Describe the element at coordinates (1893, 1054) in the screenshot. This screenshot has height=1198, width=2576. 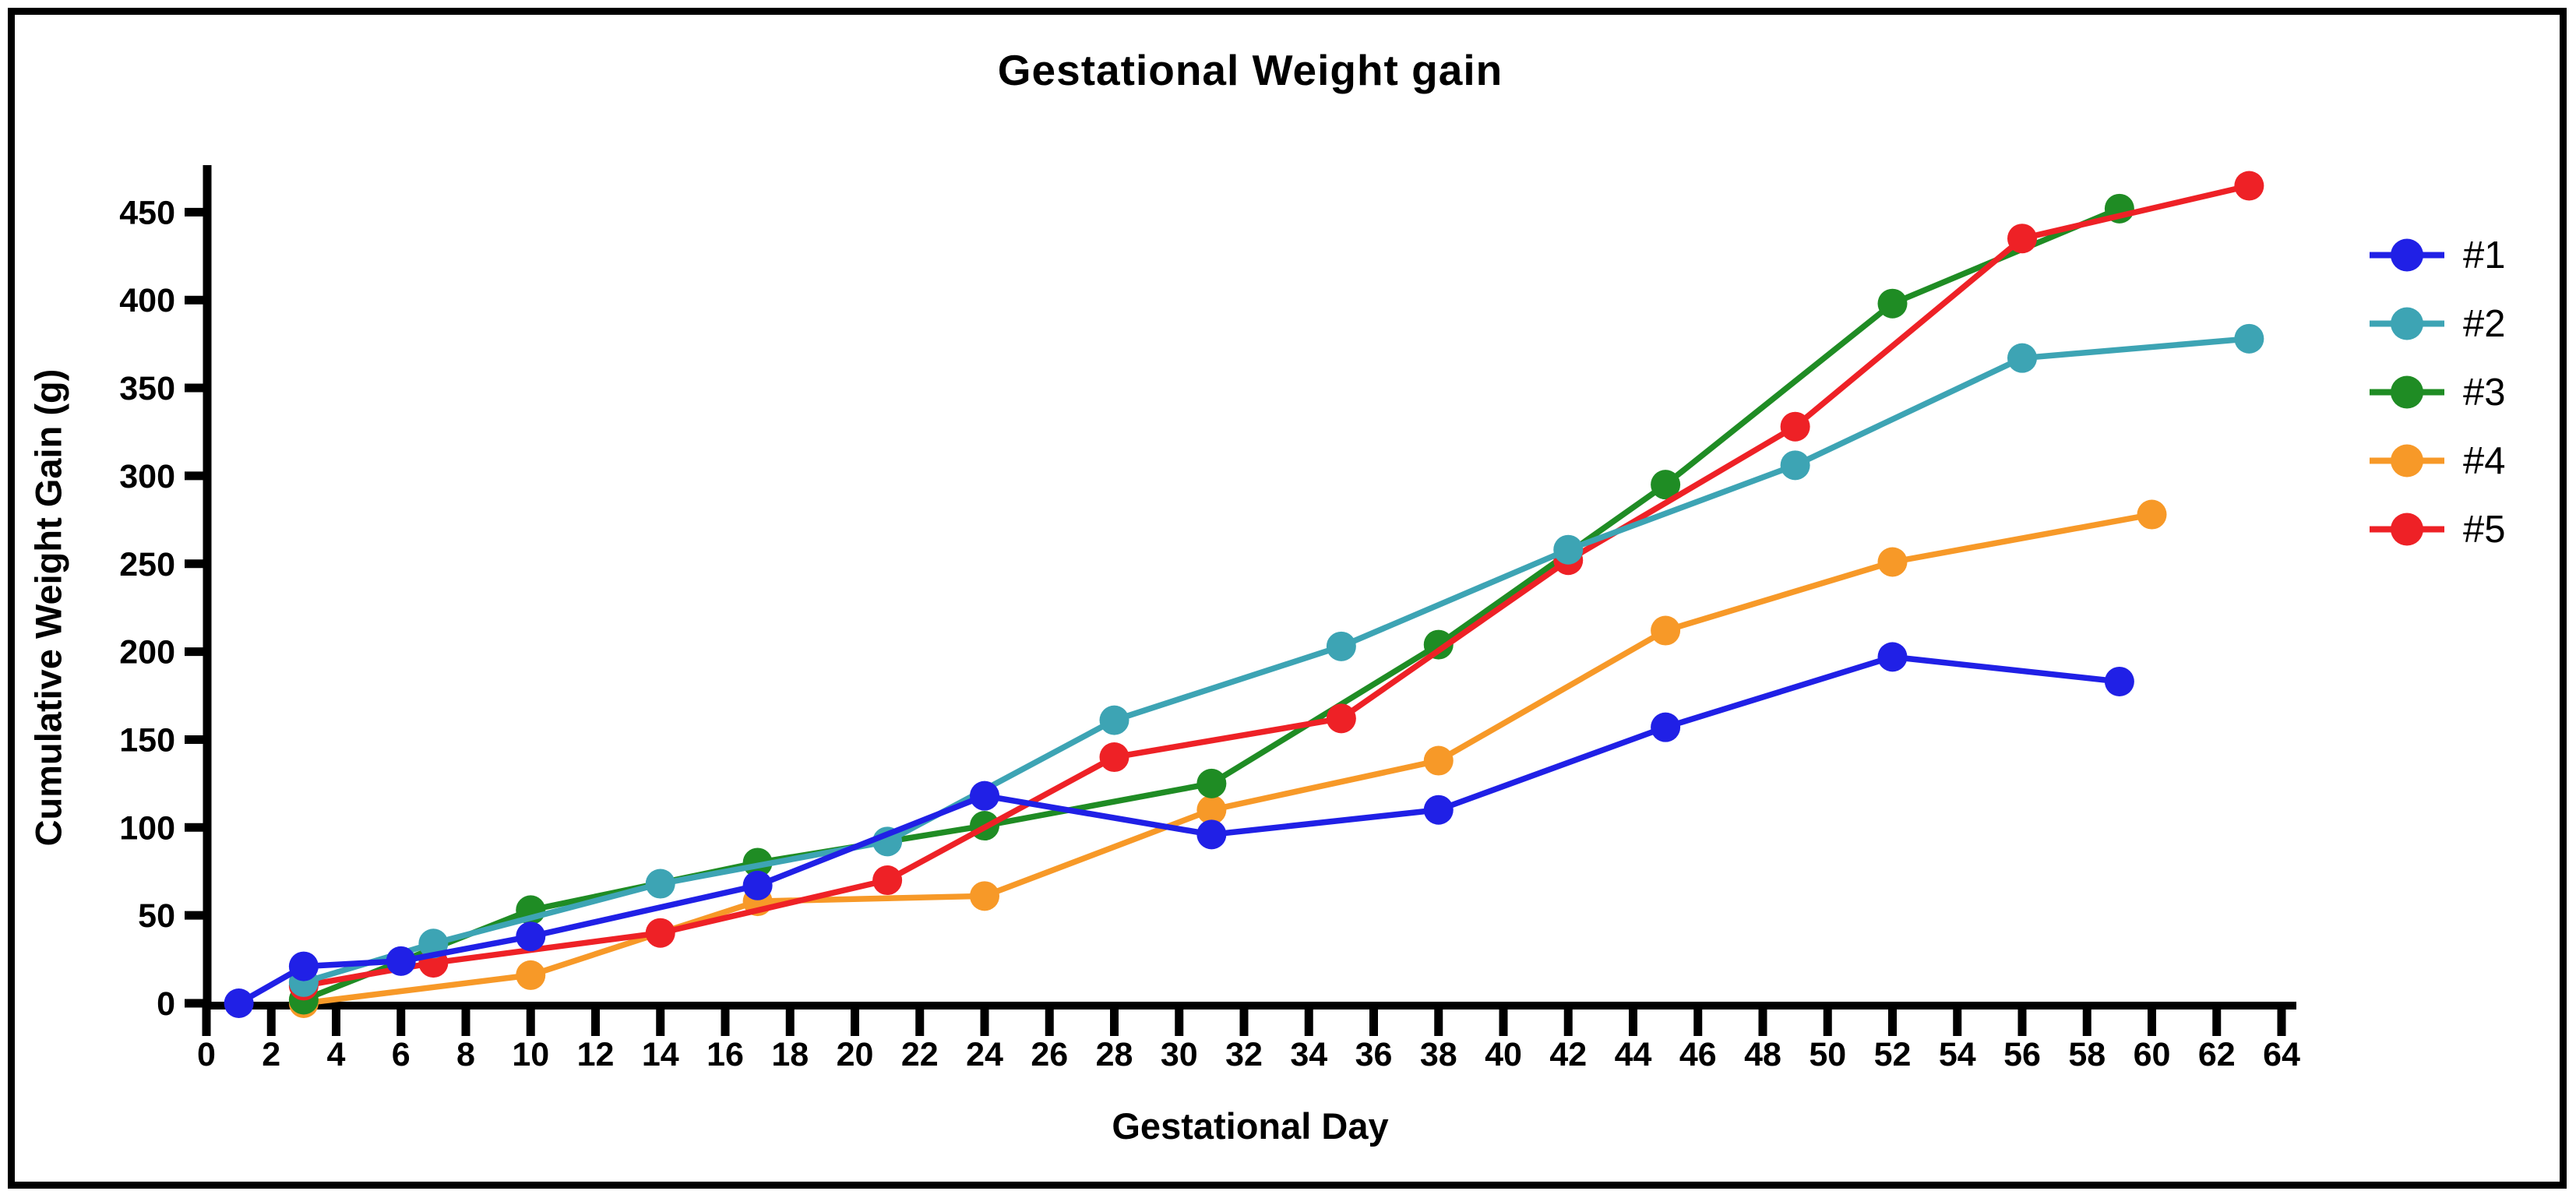
I see `x-tick-label: 52` at that location.